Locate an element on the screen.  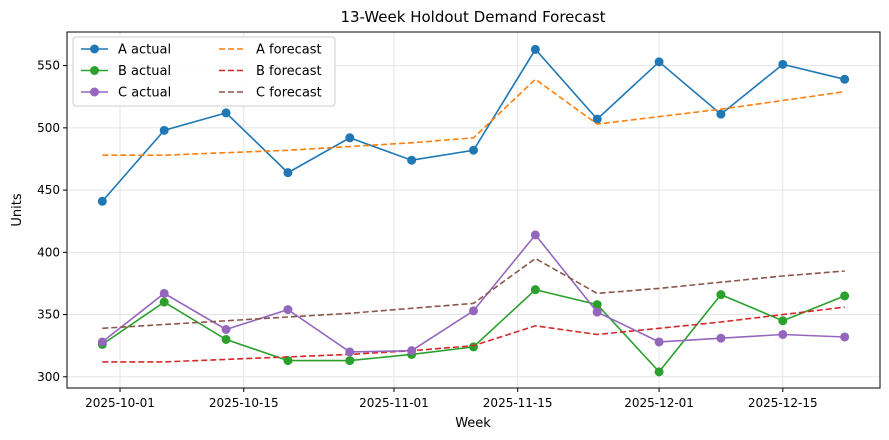
y-tick-label: 300 is located at coordinates (48, 377).